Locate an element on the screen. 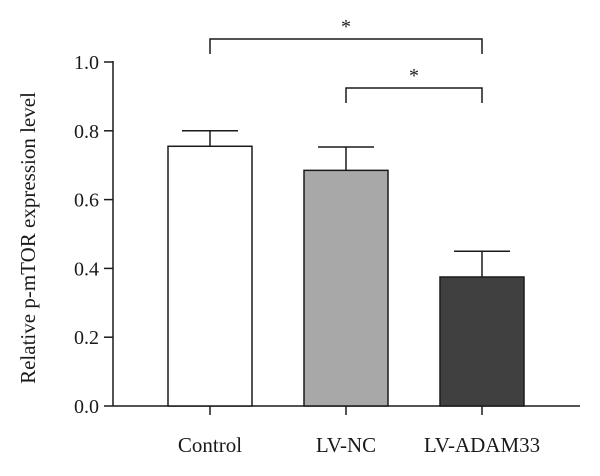 This screenshot has height=476, width=600. bar-lv-nc is located at coordinates (346, 288).